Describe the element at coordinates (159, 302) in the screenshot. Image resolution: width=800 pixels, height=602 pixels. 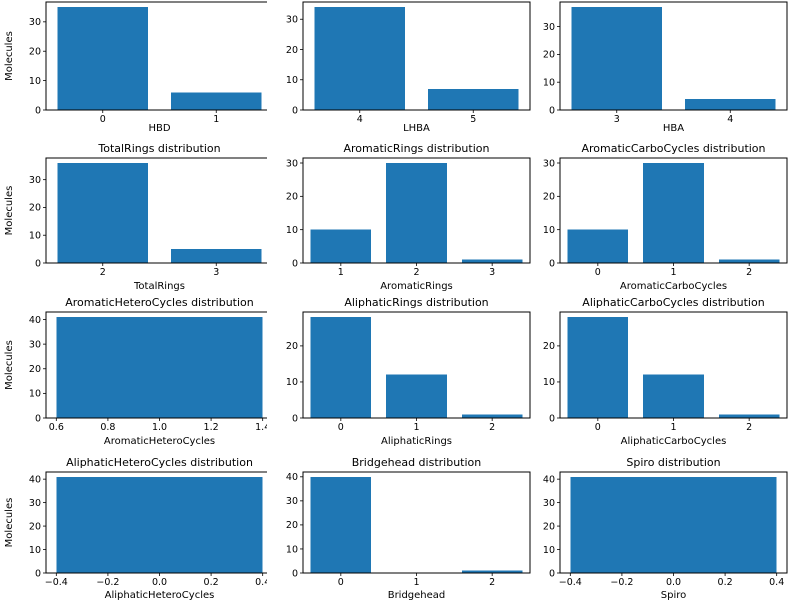
I see `chart-title: AromaticHeteroCycles distribution` at that location.